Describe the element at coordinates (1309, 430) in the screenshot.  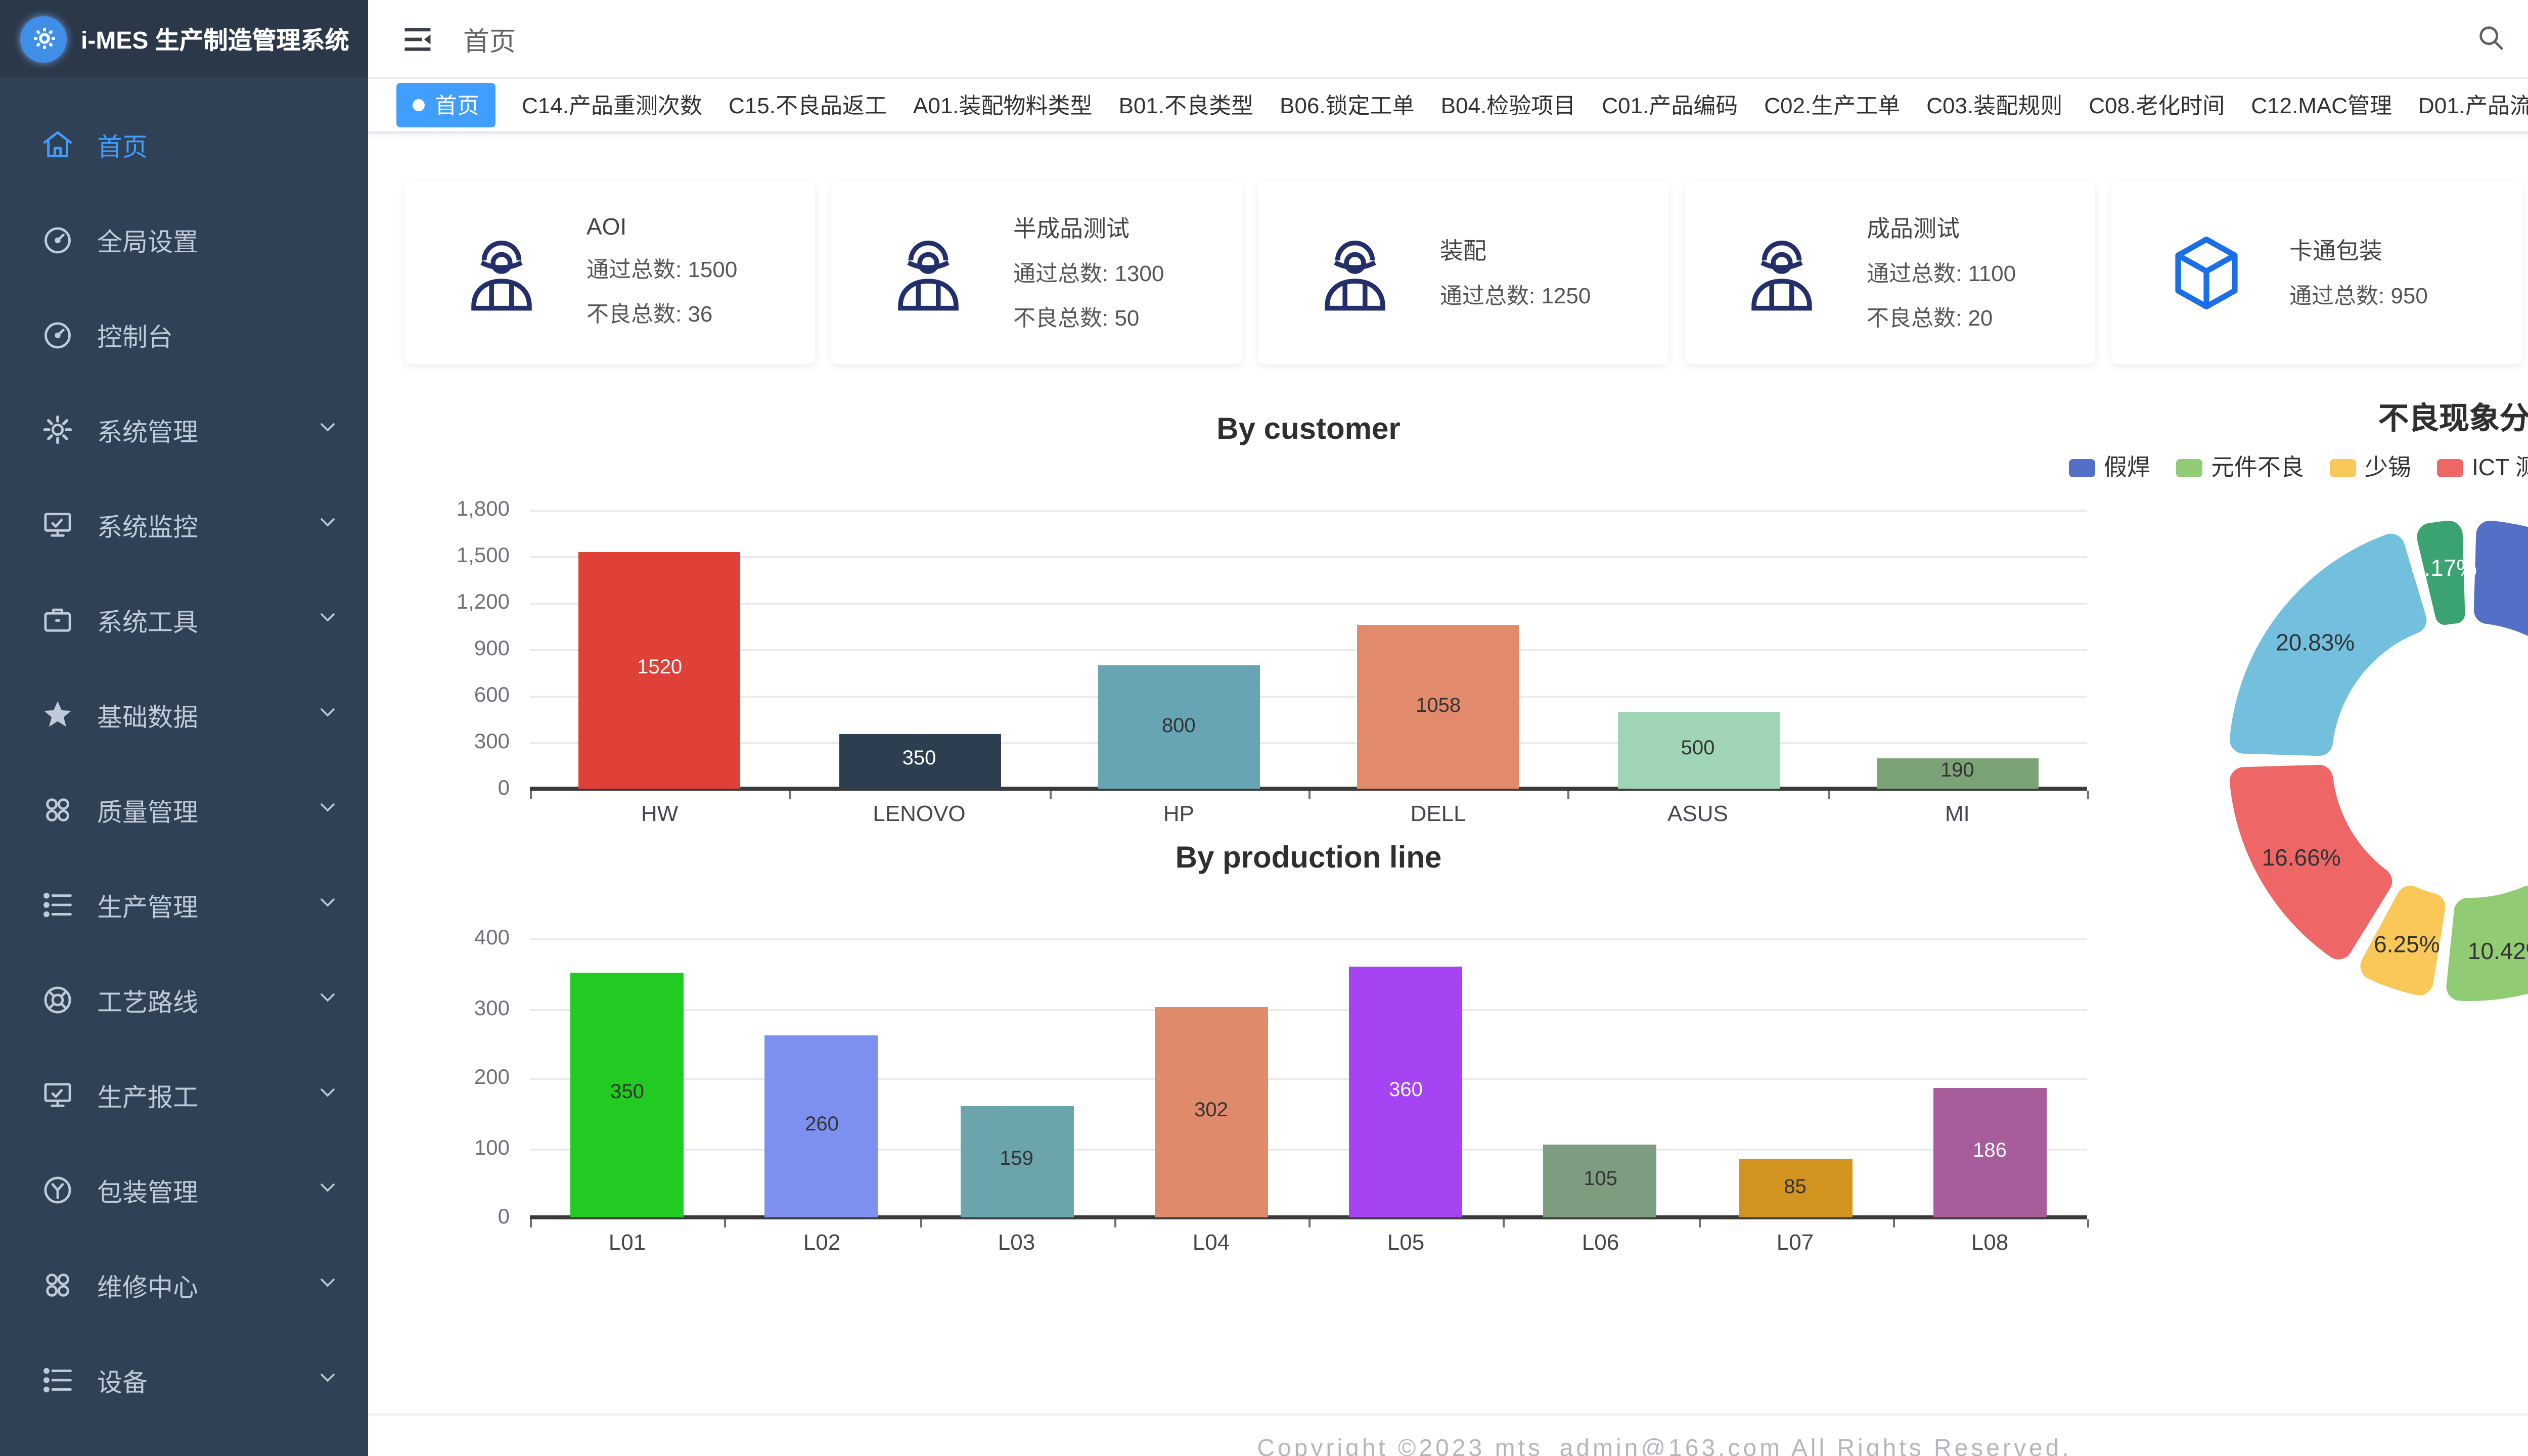
I see `chart-title: By customer` at that location.